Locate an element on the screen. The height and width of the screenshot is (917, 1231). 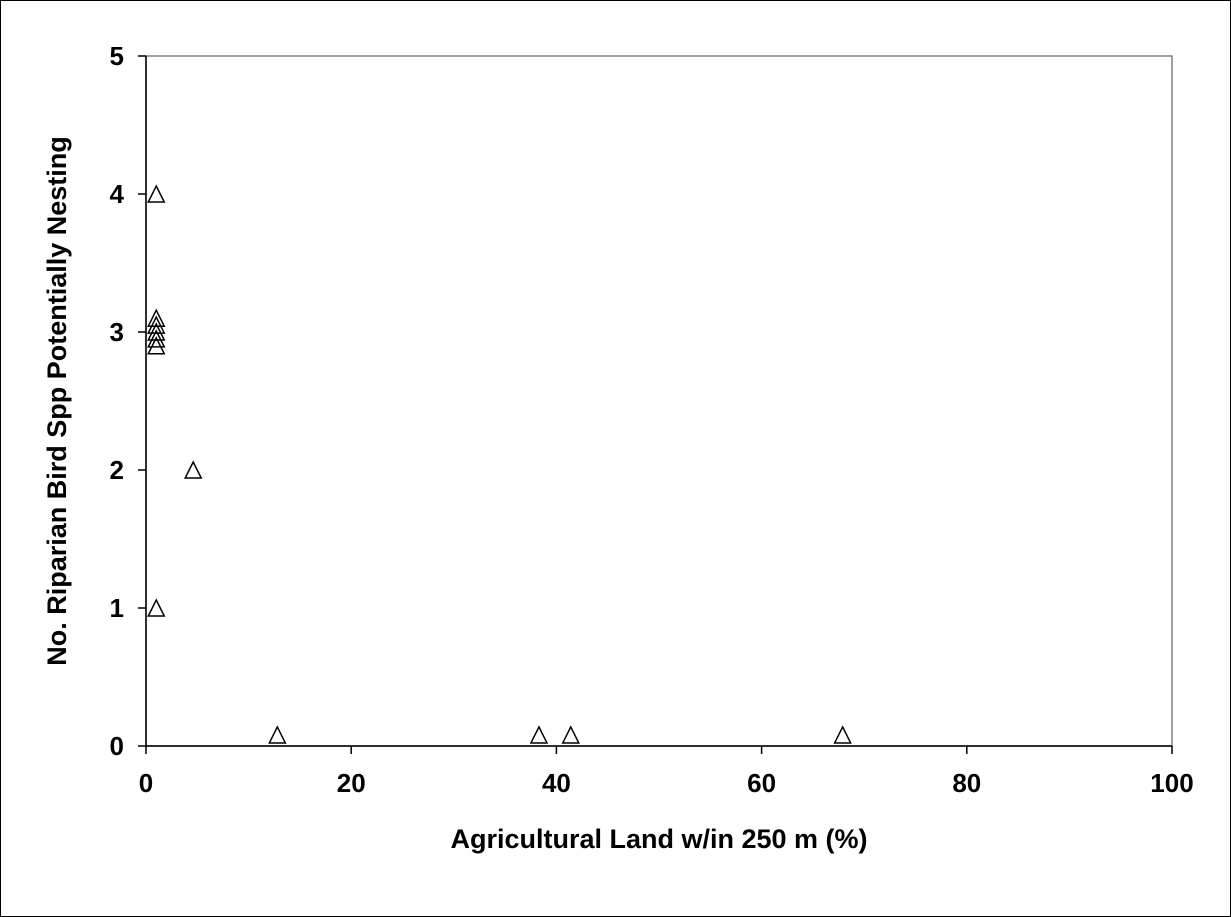
x-tick-label: 0 is located at coordinates (146, 783).